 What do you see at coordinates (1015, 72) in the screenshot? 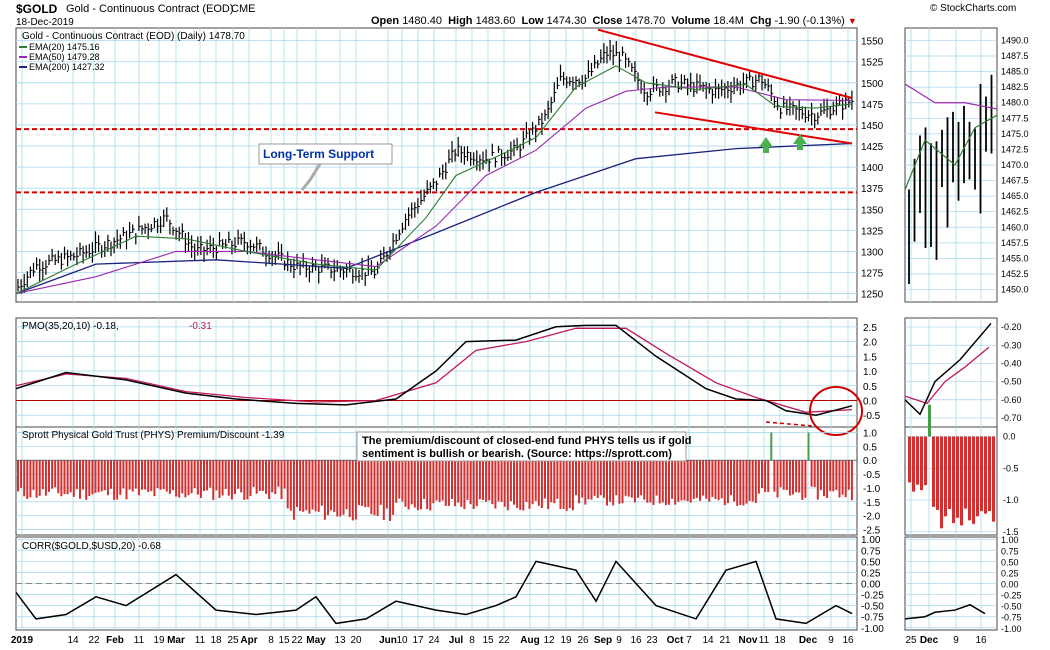
I see `zoom-y-tick: 1485.0` at bounding box center [1015, 72].